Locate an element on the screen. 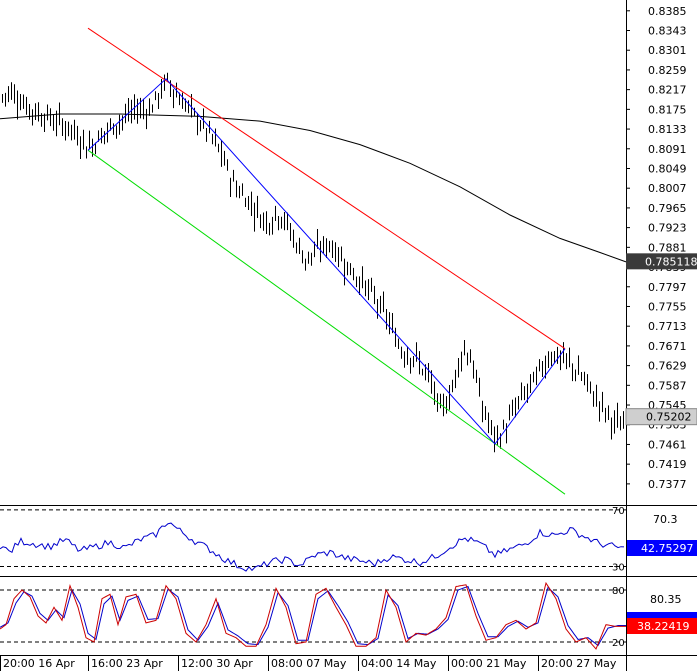 This screenshot has height=671, width=697. stochastic-panel is located at coordinates (313, 615).